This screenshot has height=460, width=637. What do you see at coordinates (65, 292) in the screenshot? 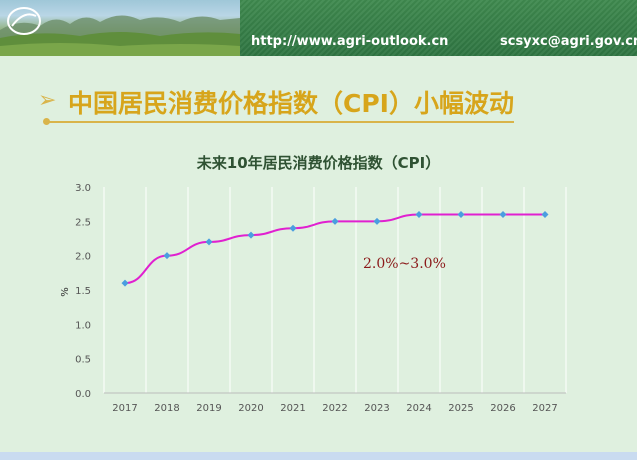
I see `y-axis-label: %` at bounding box center [65, 292].